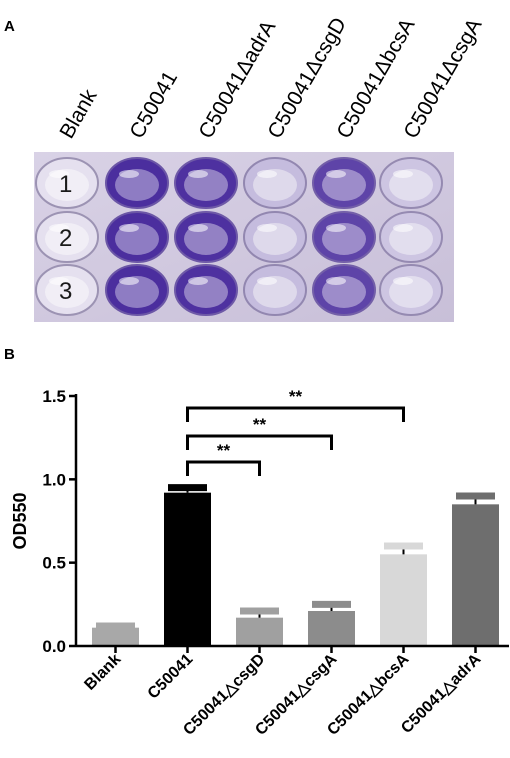 The image size is (510, 758). Describe the element at coordinates (65, 238) in the screenshot. I see `plate-row-label: 2` at that location.